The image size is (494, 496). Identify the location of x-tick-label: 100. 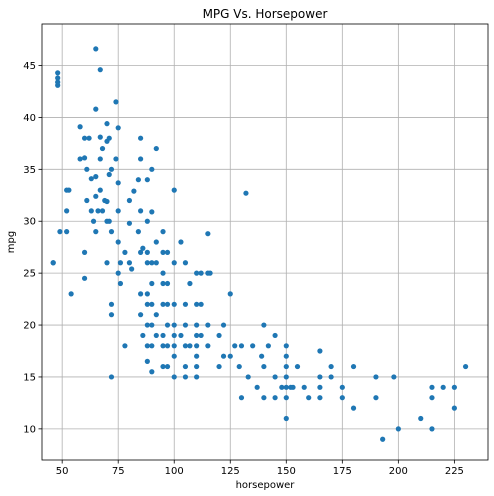
(174, 471).